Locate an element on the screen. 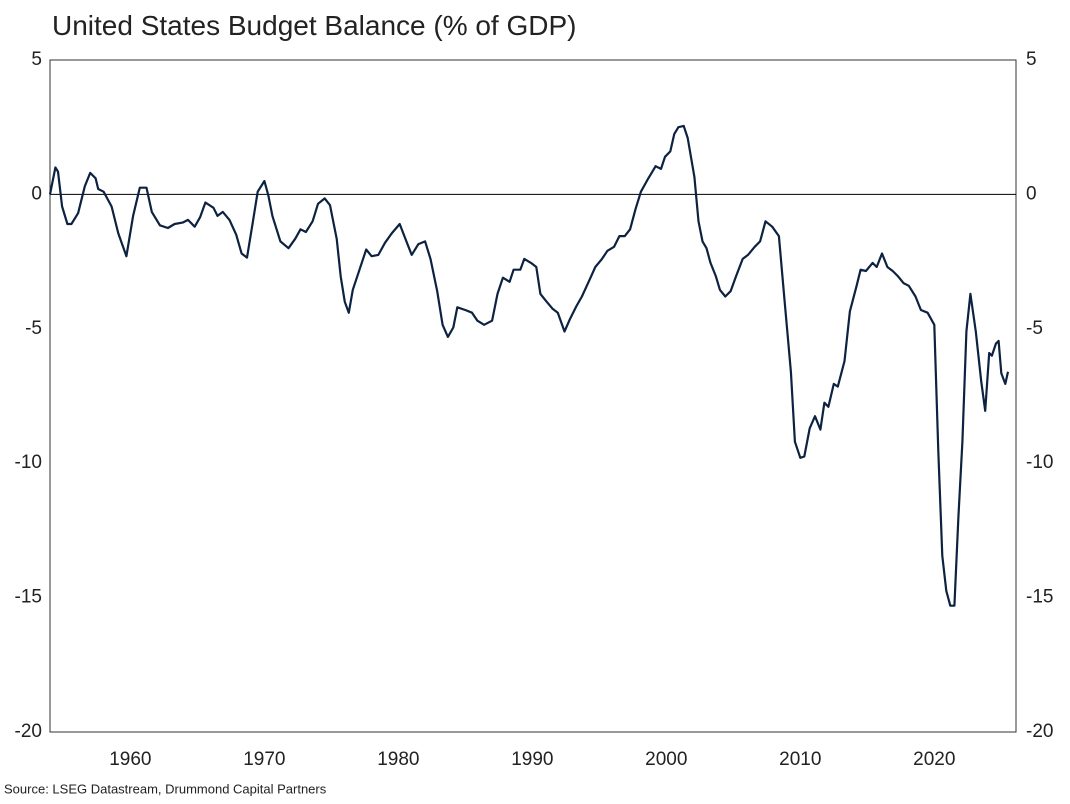  y-tick-label: -10 is located at coordinates (28, 462).